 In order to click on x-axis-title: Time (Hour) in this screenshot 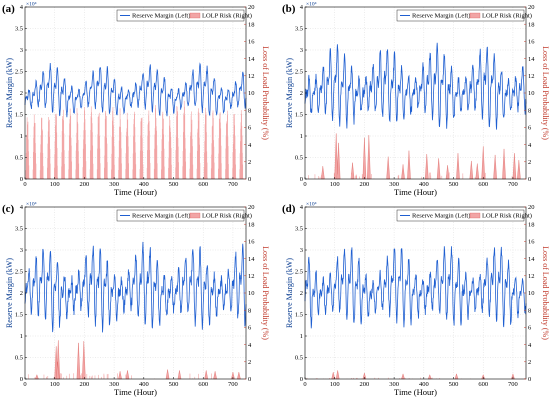, I will do `click(135, 192)`.